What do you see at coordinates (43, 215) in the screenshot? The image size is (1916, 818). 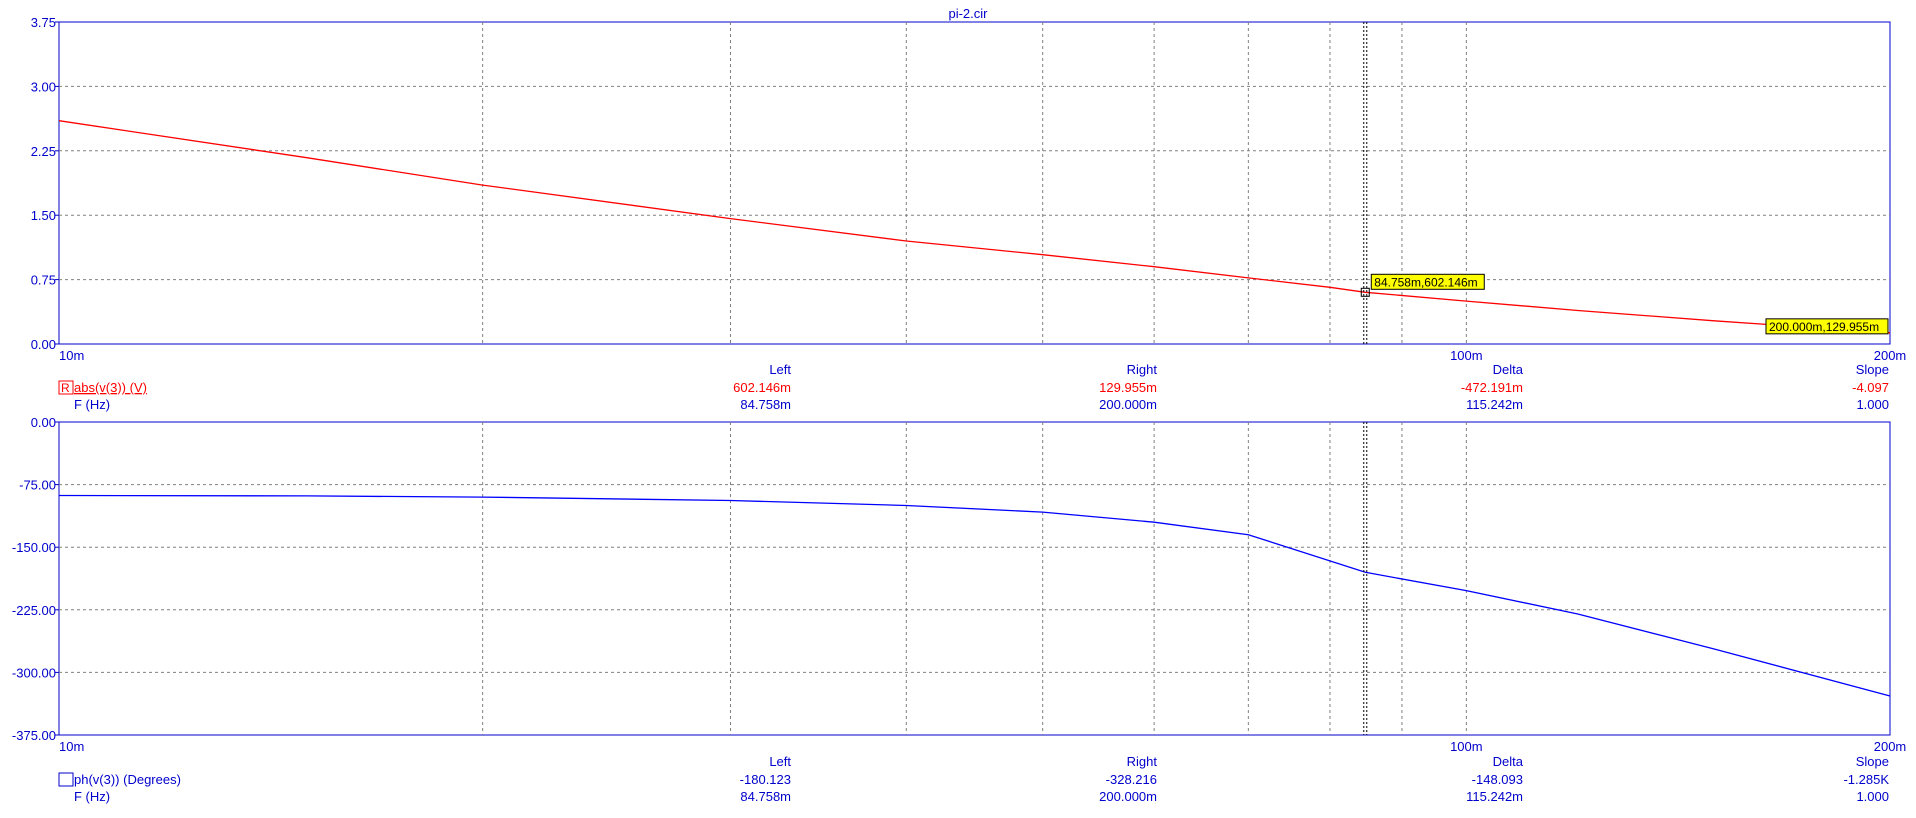 I see `y-tick-label: 1.50` at bounding box center [43, 215].